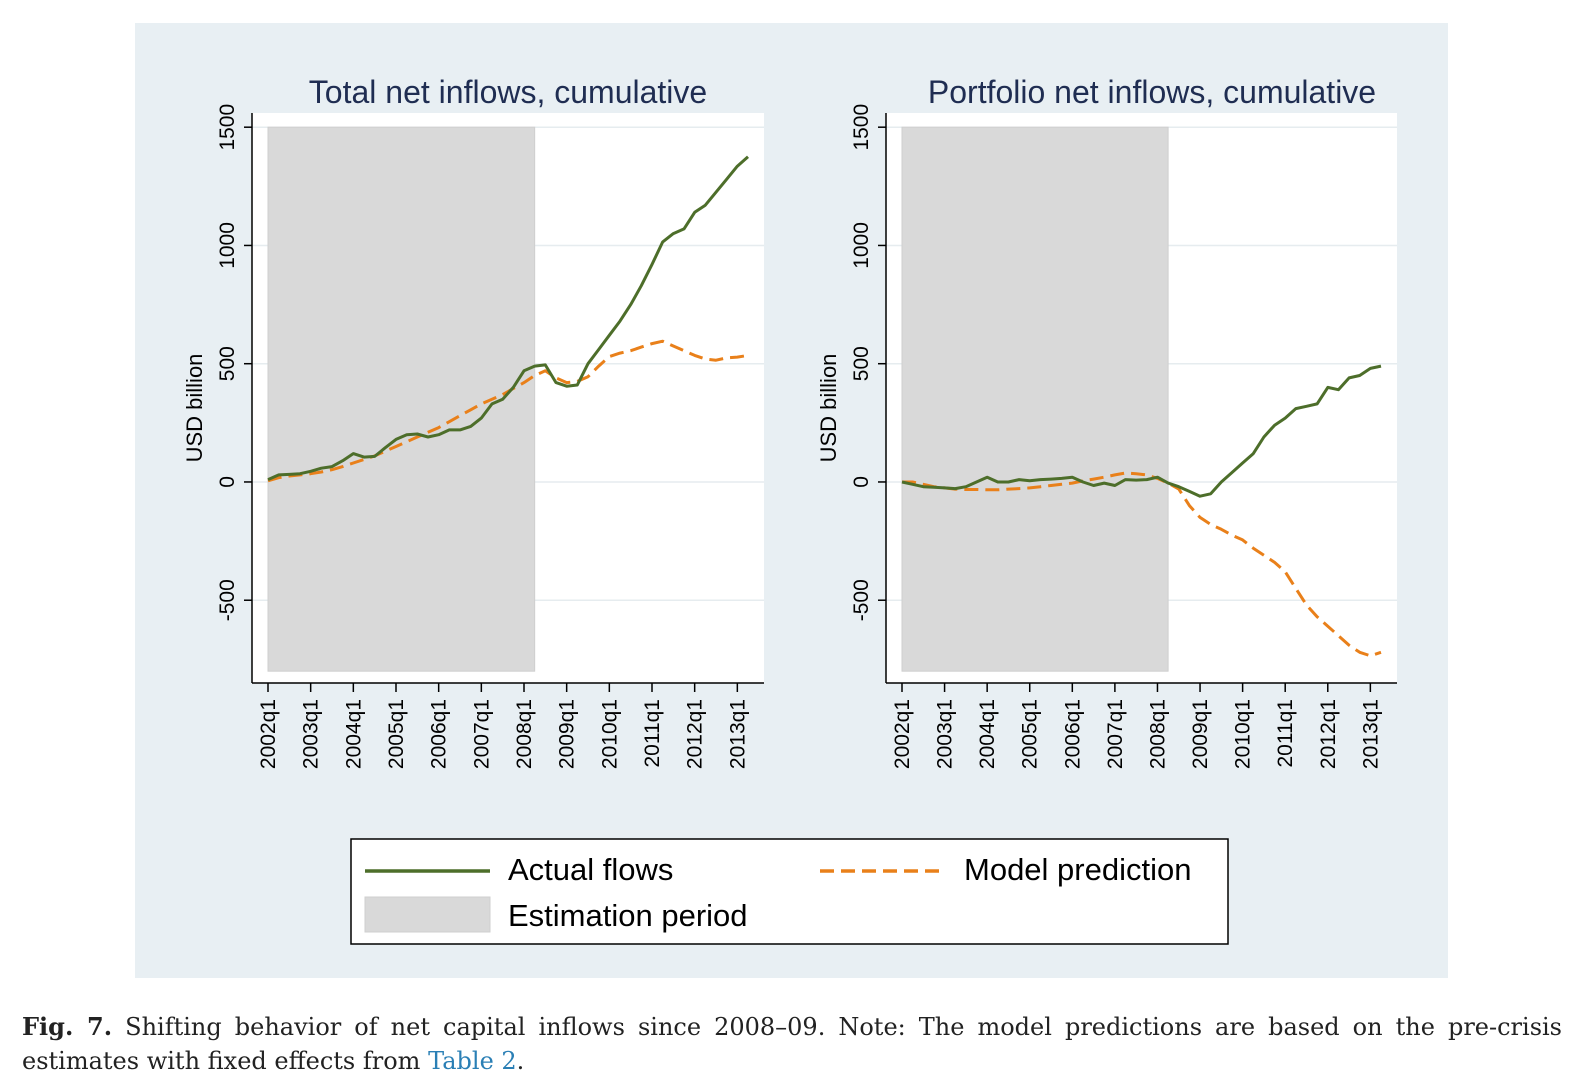  Describe the element at coordinates (628, 915) in the screenshot. I see `legend-estimation-label: Estimation period` at that location.